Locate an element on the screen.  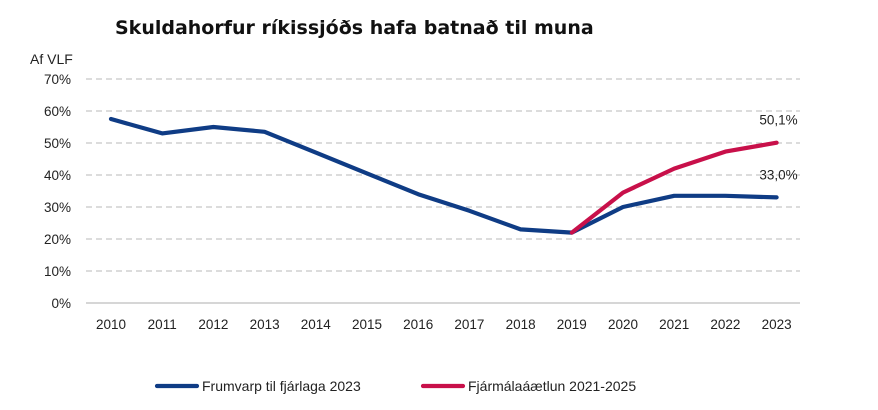
y-tick-label: 50% is located at coordinates (57, 143).